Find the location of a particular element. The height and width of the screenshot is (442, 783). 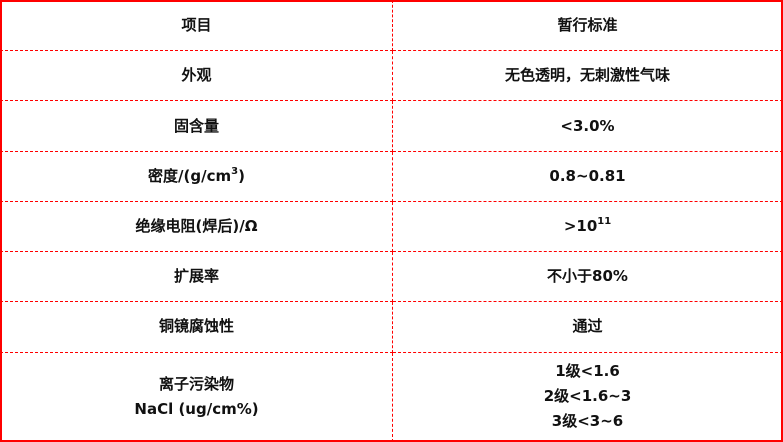

table-row: 扩展率 不小于80% is located at coordinates (391, 277).